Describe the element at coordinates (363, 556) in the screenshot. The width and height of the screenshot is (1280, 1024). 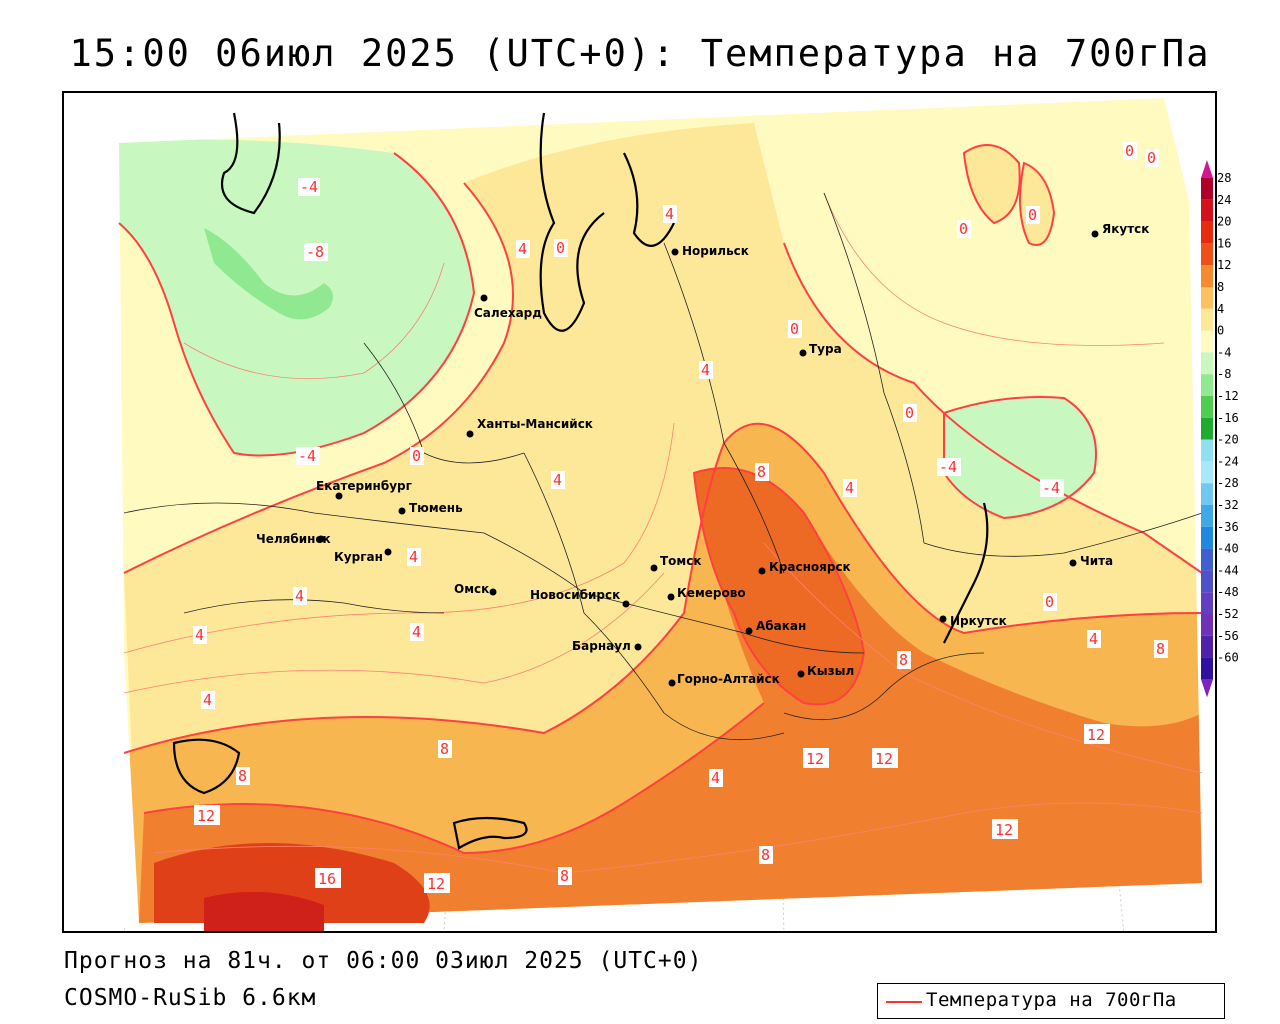
I see `city-kurgan: Курган` at that location.